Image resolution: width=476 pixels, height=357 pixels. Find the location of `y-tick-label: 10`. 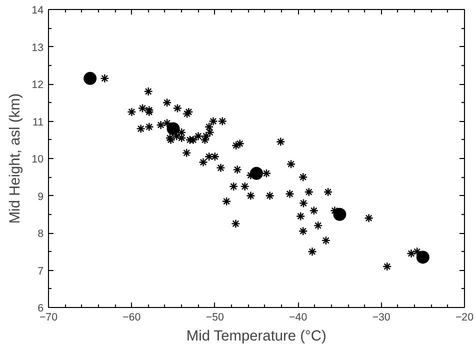

y-tick-label: 10 is located at coordinates (38, 160).